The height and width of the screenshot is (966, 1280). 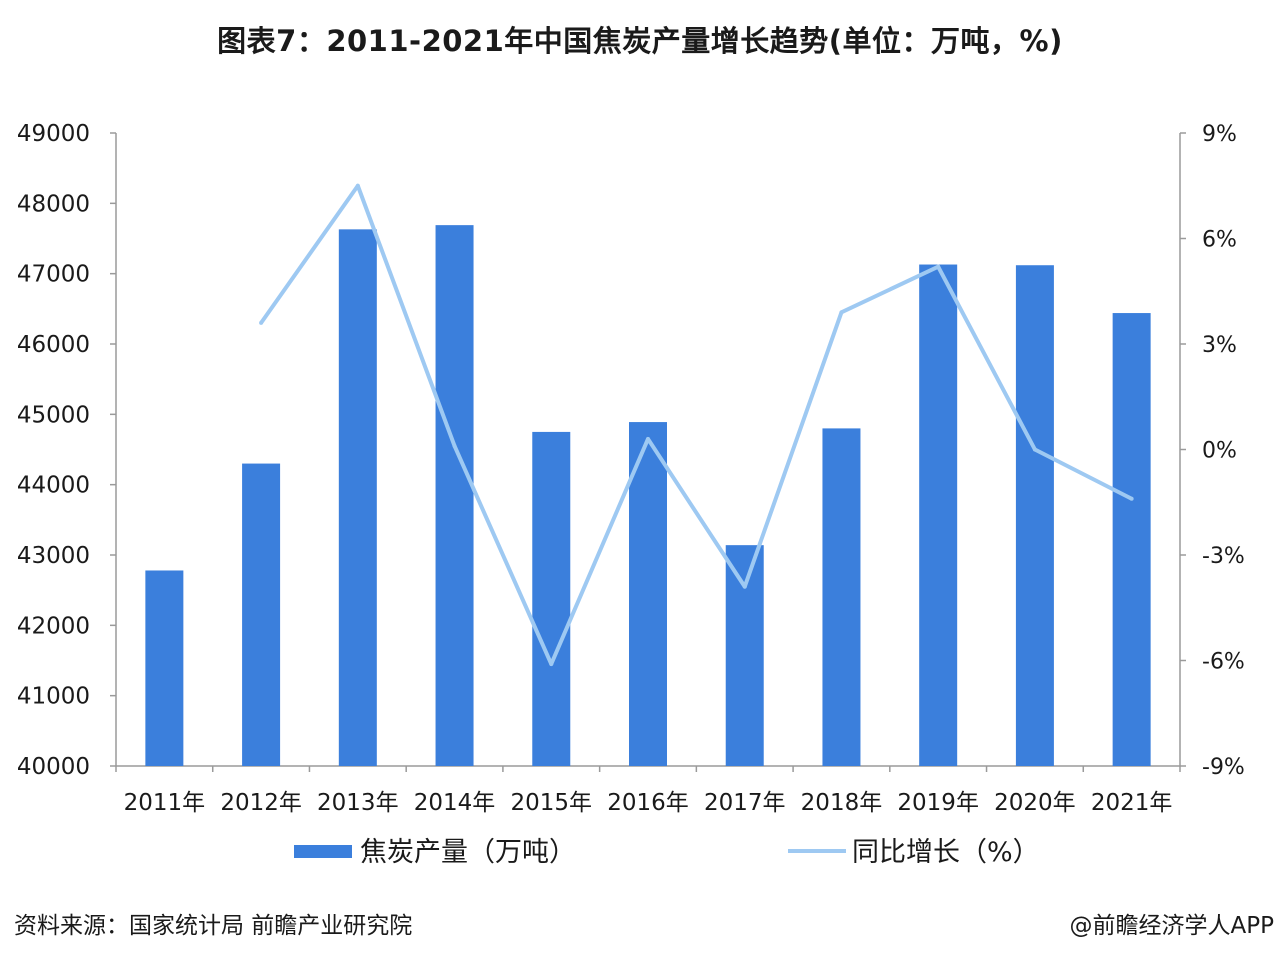 I want to click on x-tick-label: 2015年, so click(x=551, y=803).